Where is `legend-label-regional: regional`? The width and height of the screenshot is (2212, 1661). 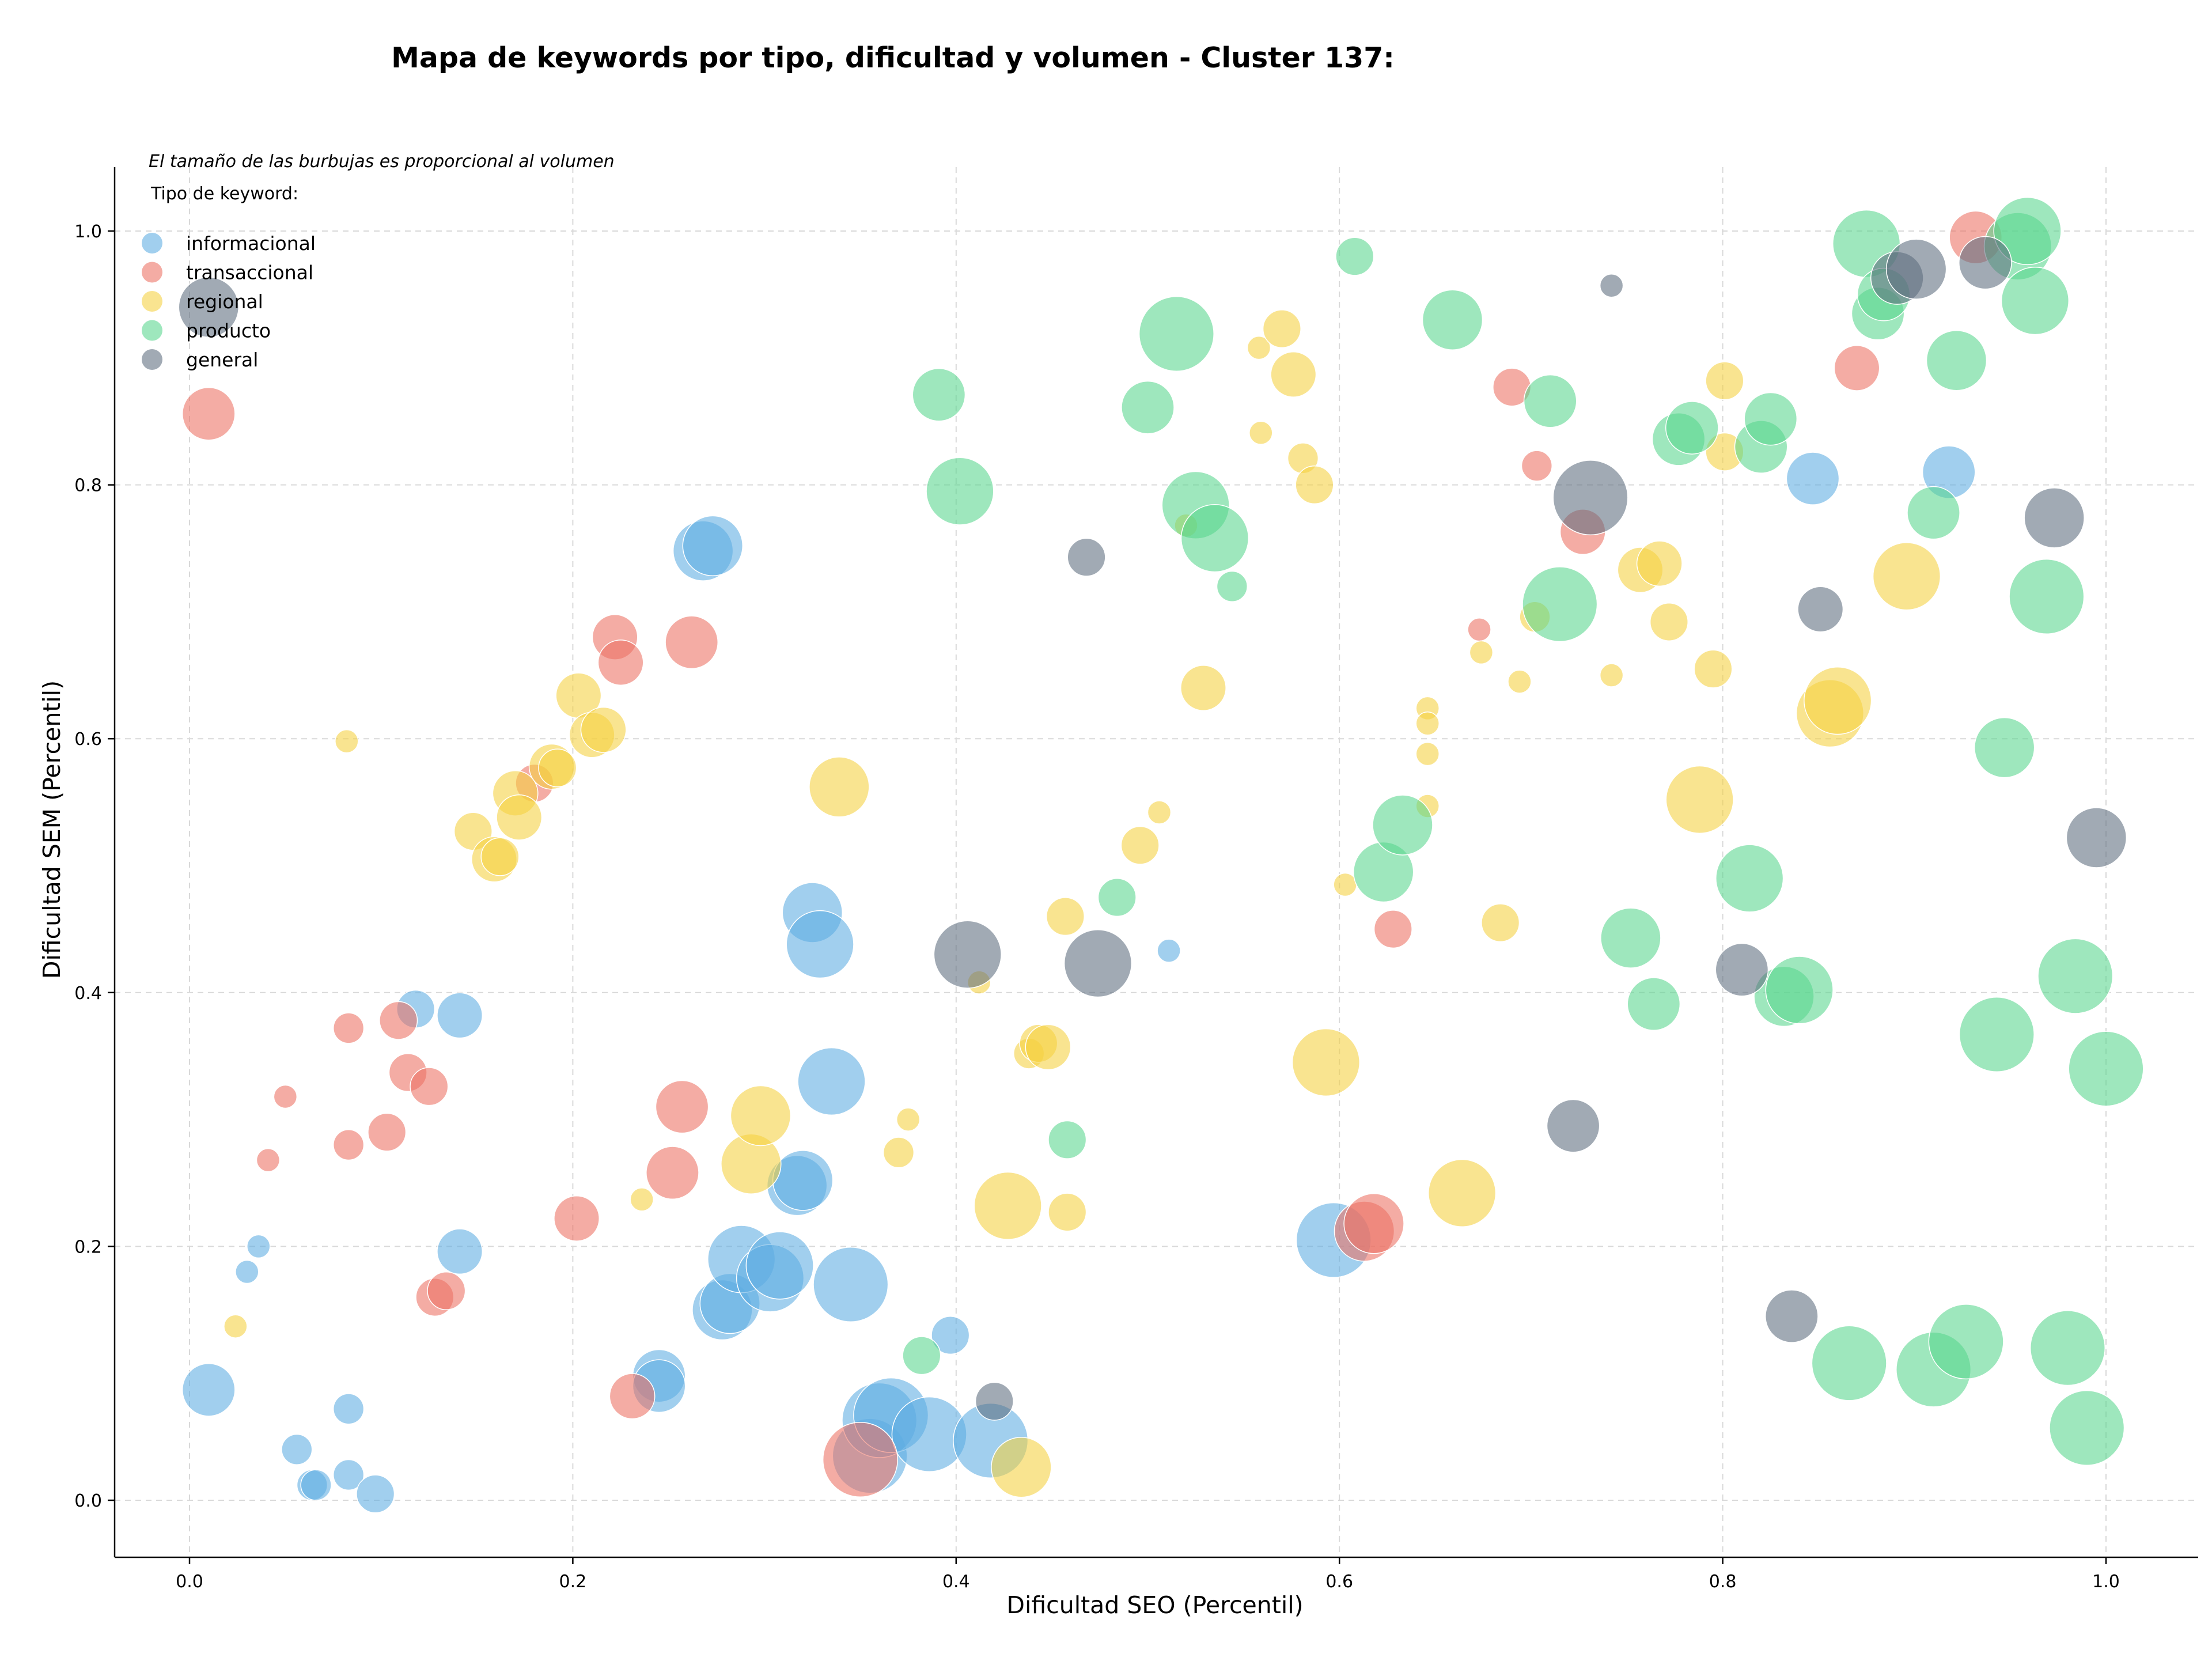 legend-label-regional: regional is located at coordinates (224, 301).